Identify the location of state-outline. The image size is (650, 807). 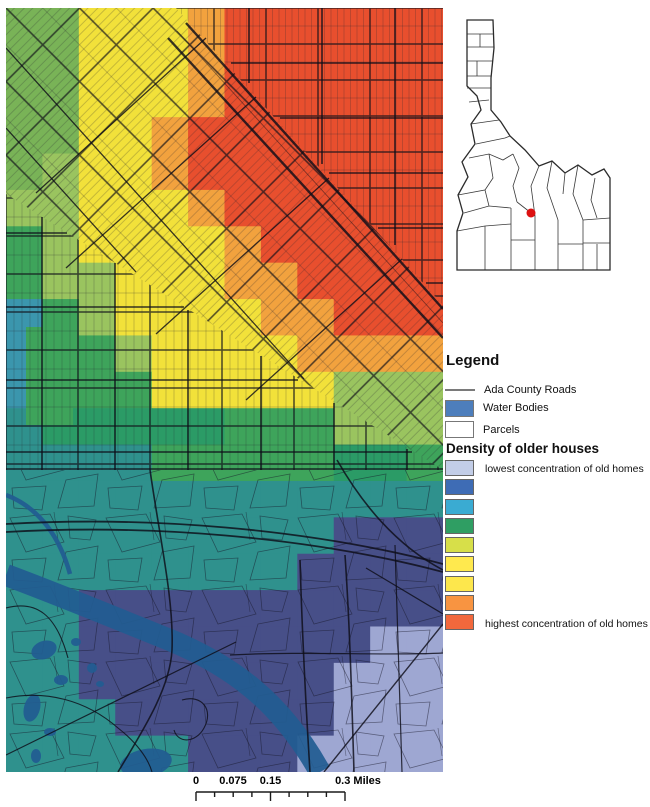
(533, 145).